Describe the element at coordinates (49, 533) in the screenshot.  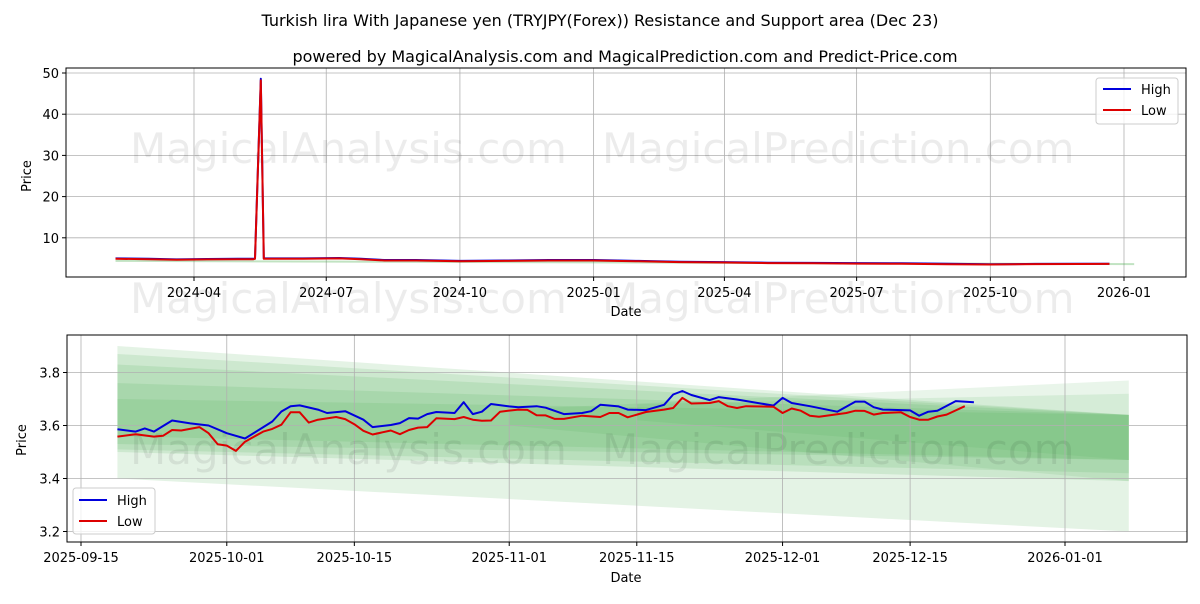
I see `y-tick-label: 3.2` at that location.